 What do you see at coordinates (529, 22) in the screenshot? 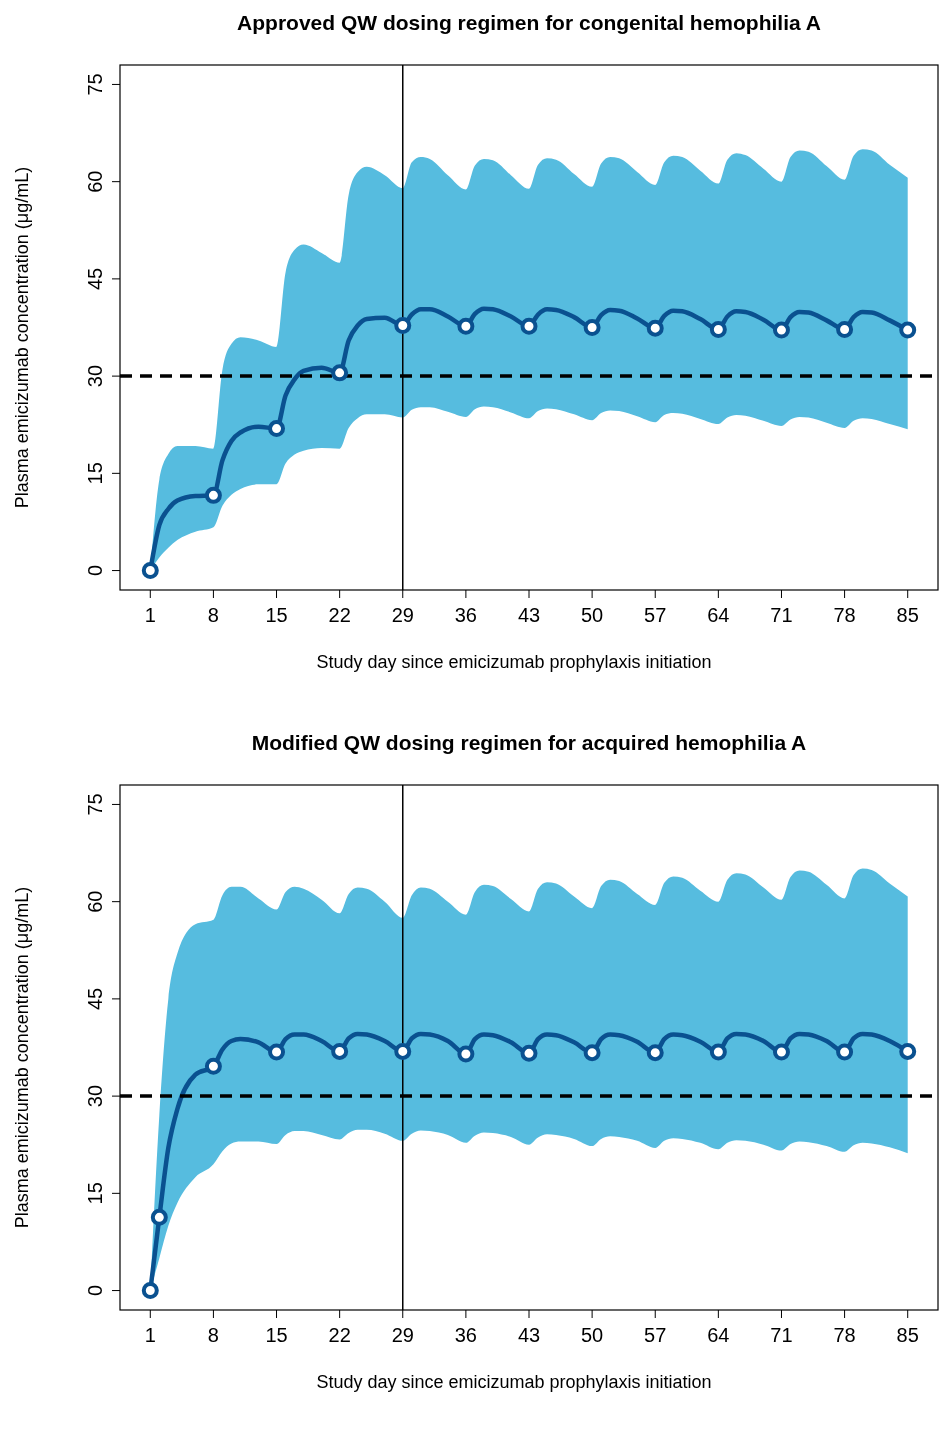
I see `chart-title: Approved QW dosing regimen for congenital hemophilia A` at bounding box center [529, 22].